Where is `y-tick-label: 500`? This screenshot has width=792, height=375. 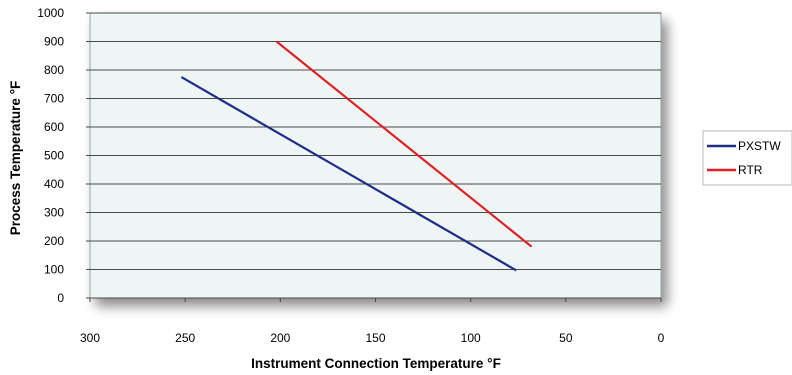
y-tick-label: 500 is located at coordinates (54, 156).